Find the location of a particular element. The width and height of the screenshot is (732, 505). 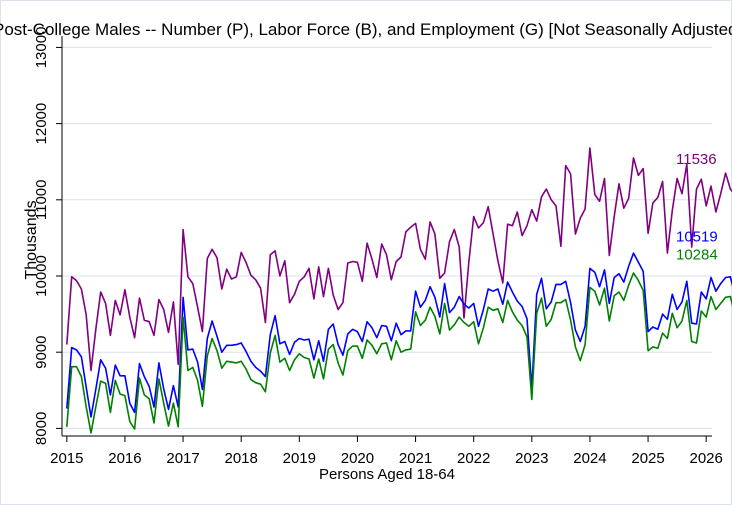

y-axis-title: Thousands is located at coordinates (31, 239).